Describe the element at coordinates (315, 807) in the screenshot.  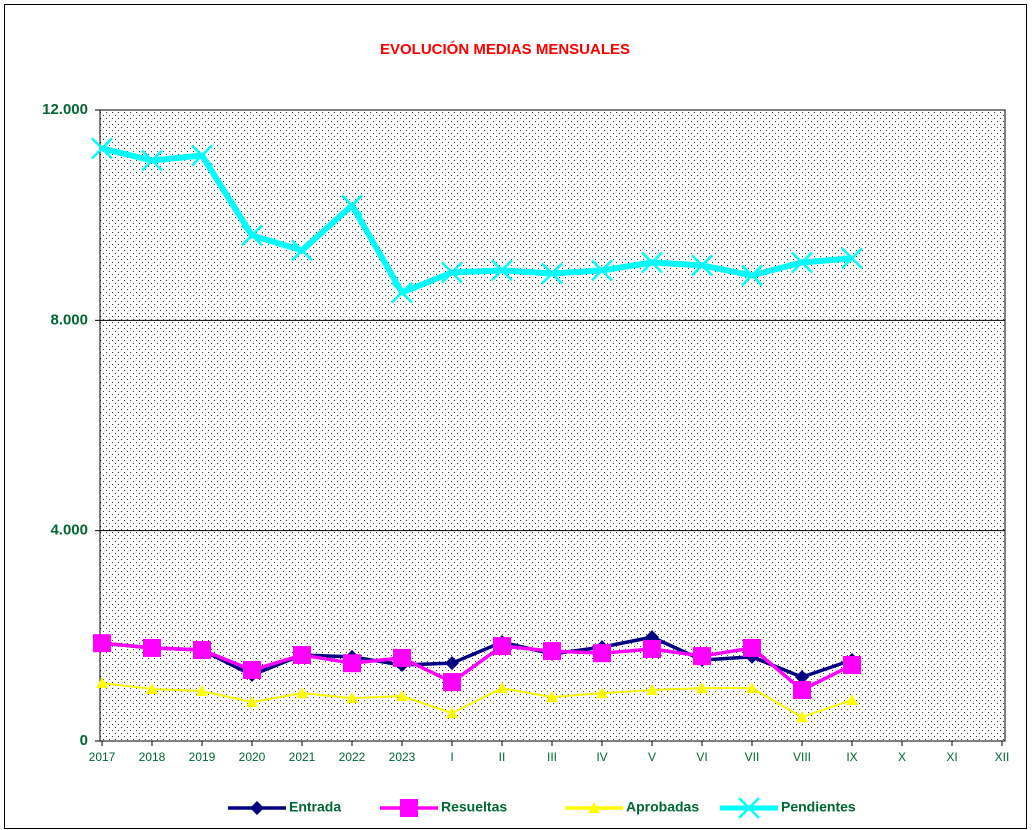
I see `legend-label: Entrada` at that location.